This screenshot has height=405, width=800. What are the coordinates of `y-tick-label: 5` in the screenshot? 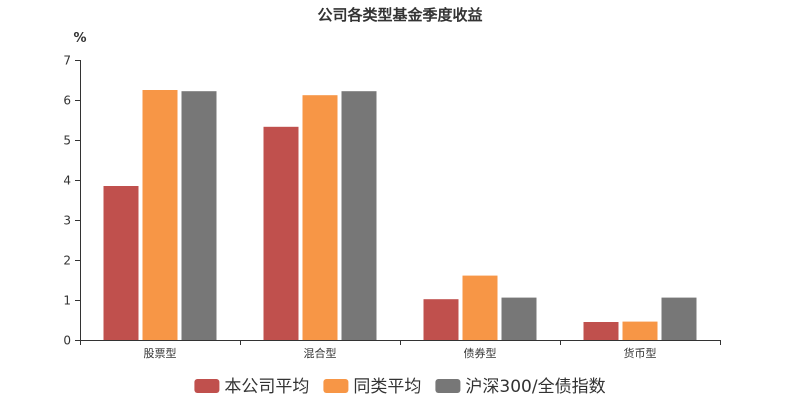 It's located at (67, 141).